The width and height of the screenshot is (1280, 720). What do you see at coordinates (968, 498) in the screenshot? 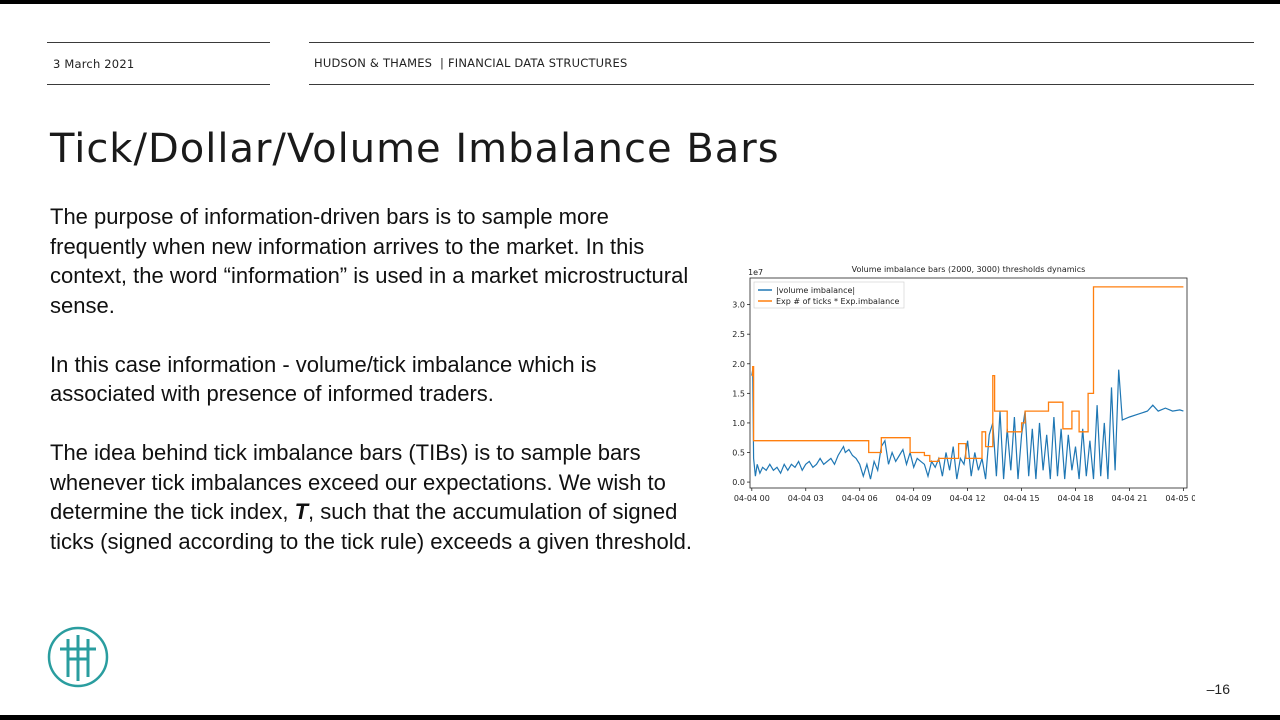
I see `x-tick-label: 04-04 12` at bounding box center [968, 498].